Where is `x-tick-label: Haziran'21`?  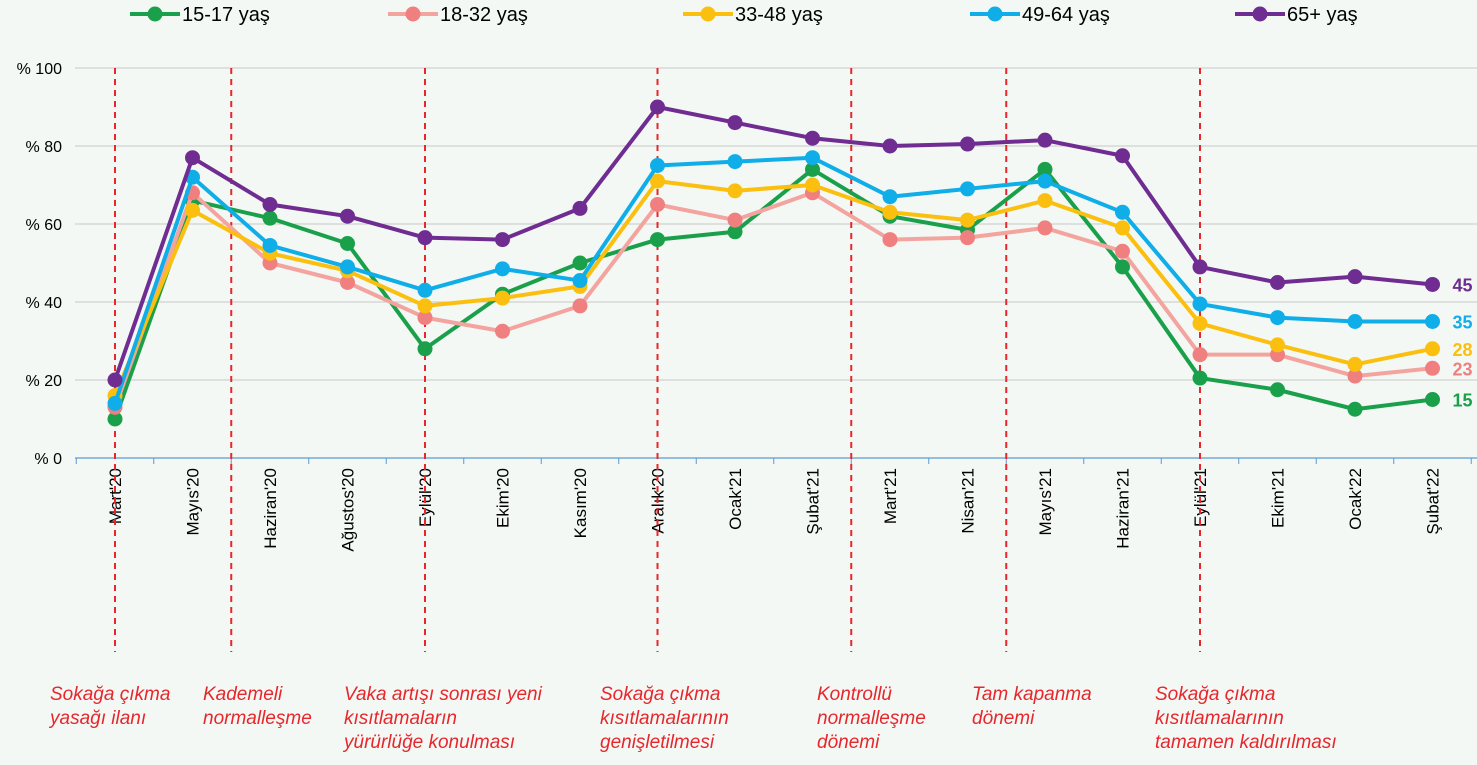
x-tick-label: Haziran'21 is located at coordinates (1123, 508).